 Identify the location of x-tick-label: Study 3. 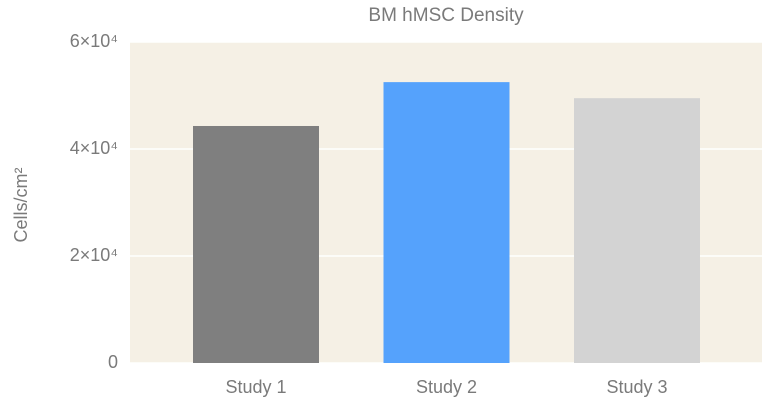
(636, 387).